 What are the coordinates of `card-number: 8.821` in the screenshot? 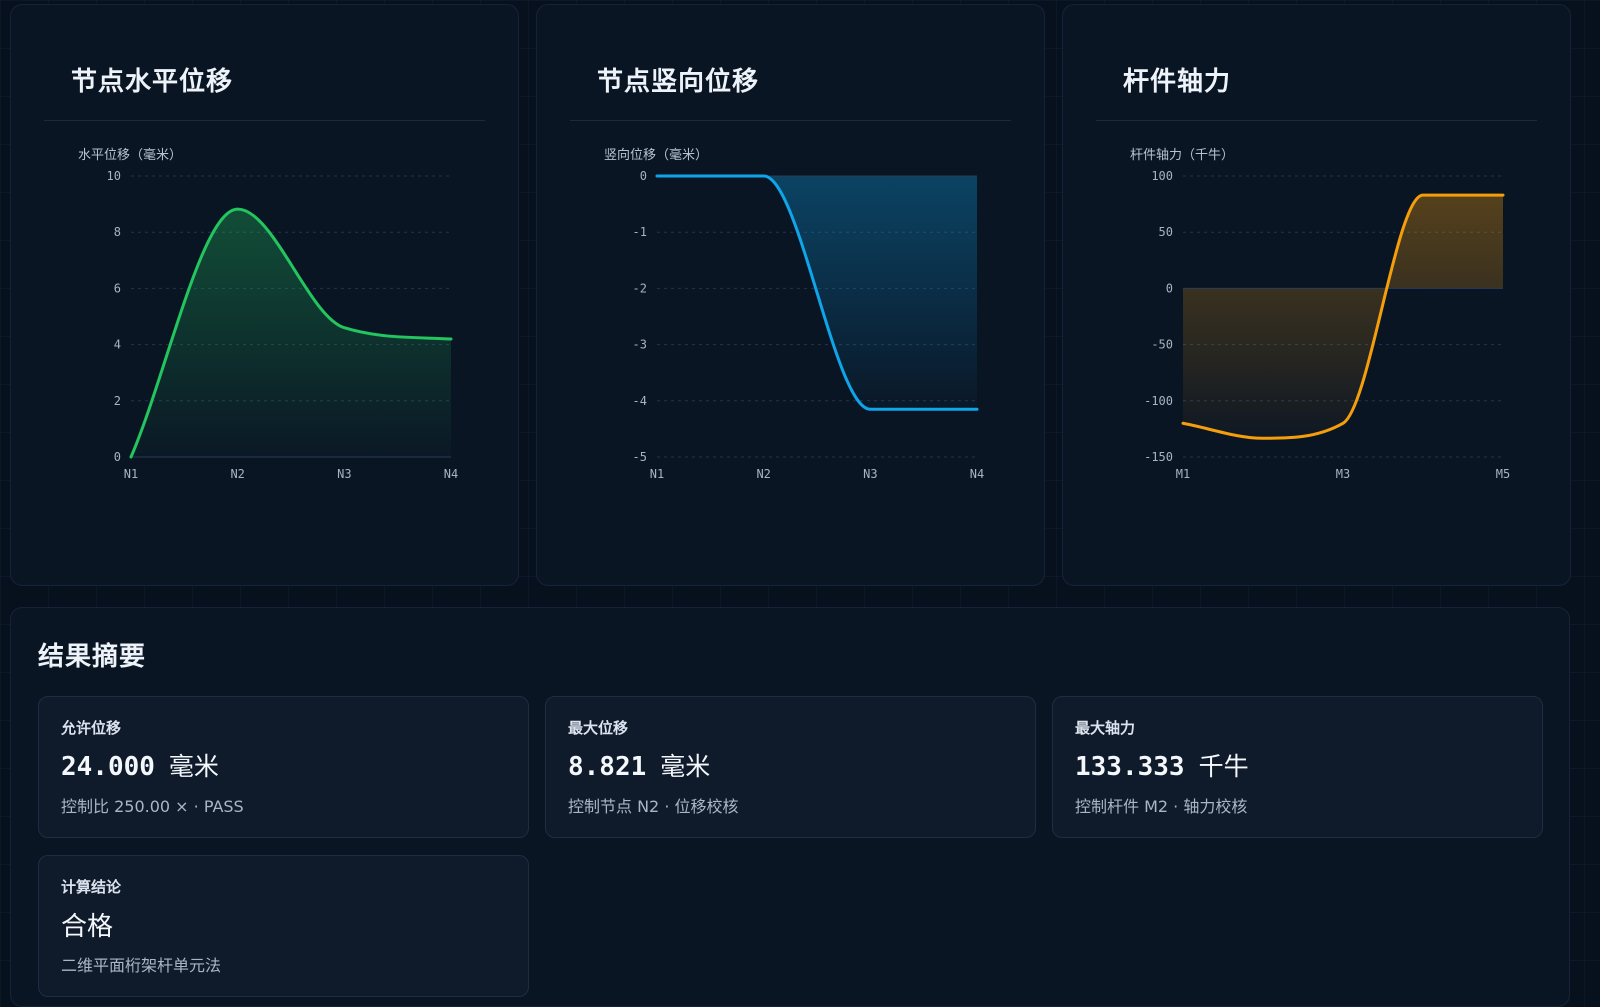 It's located at (607, 767).